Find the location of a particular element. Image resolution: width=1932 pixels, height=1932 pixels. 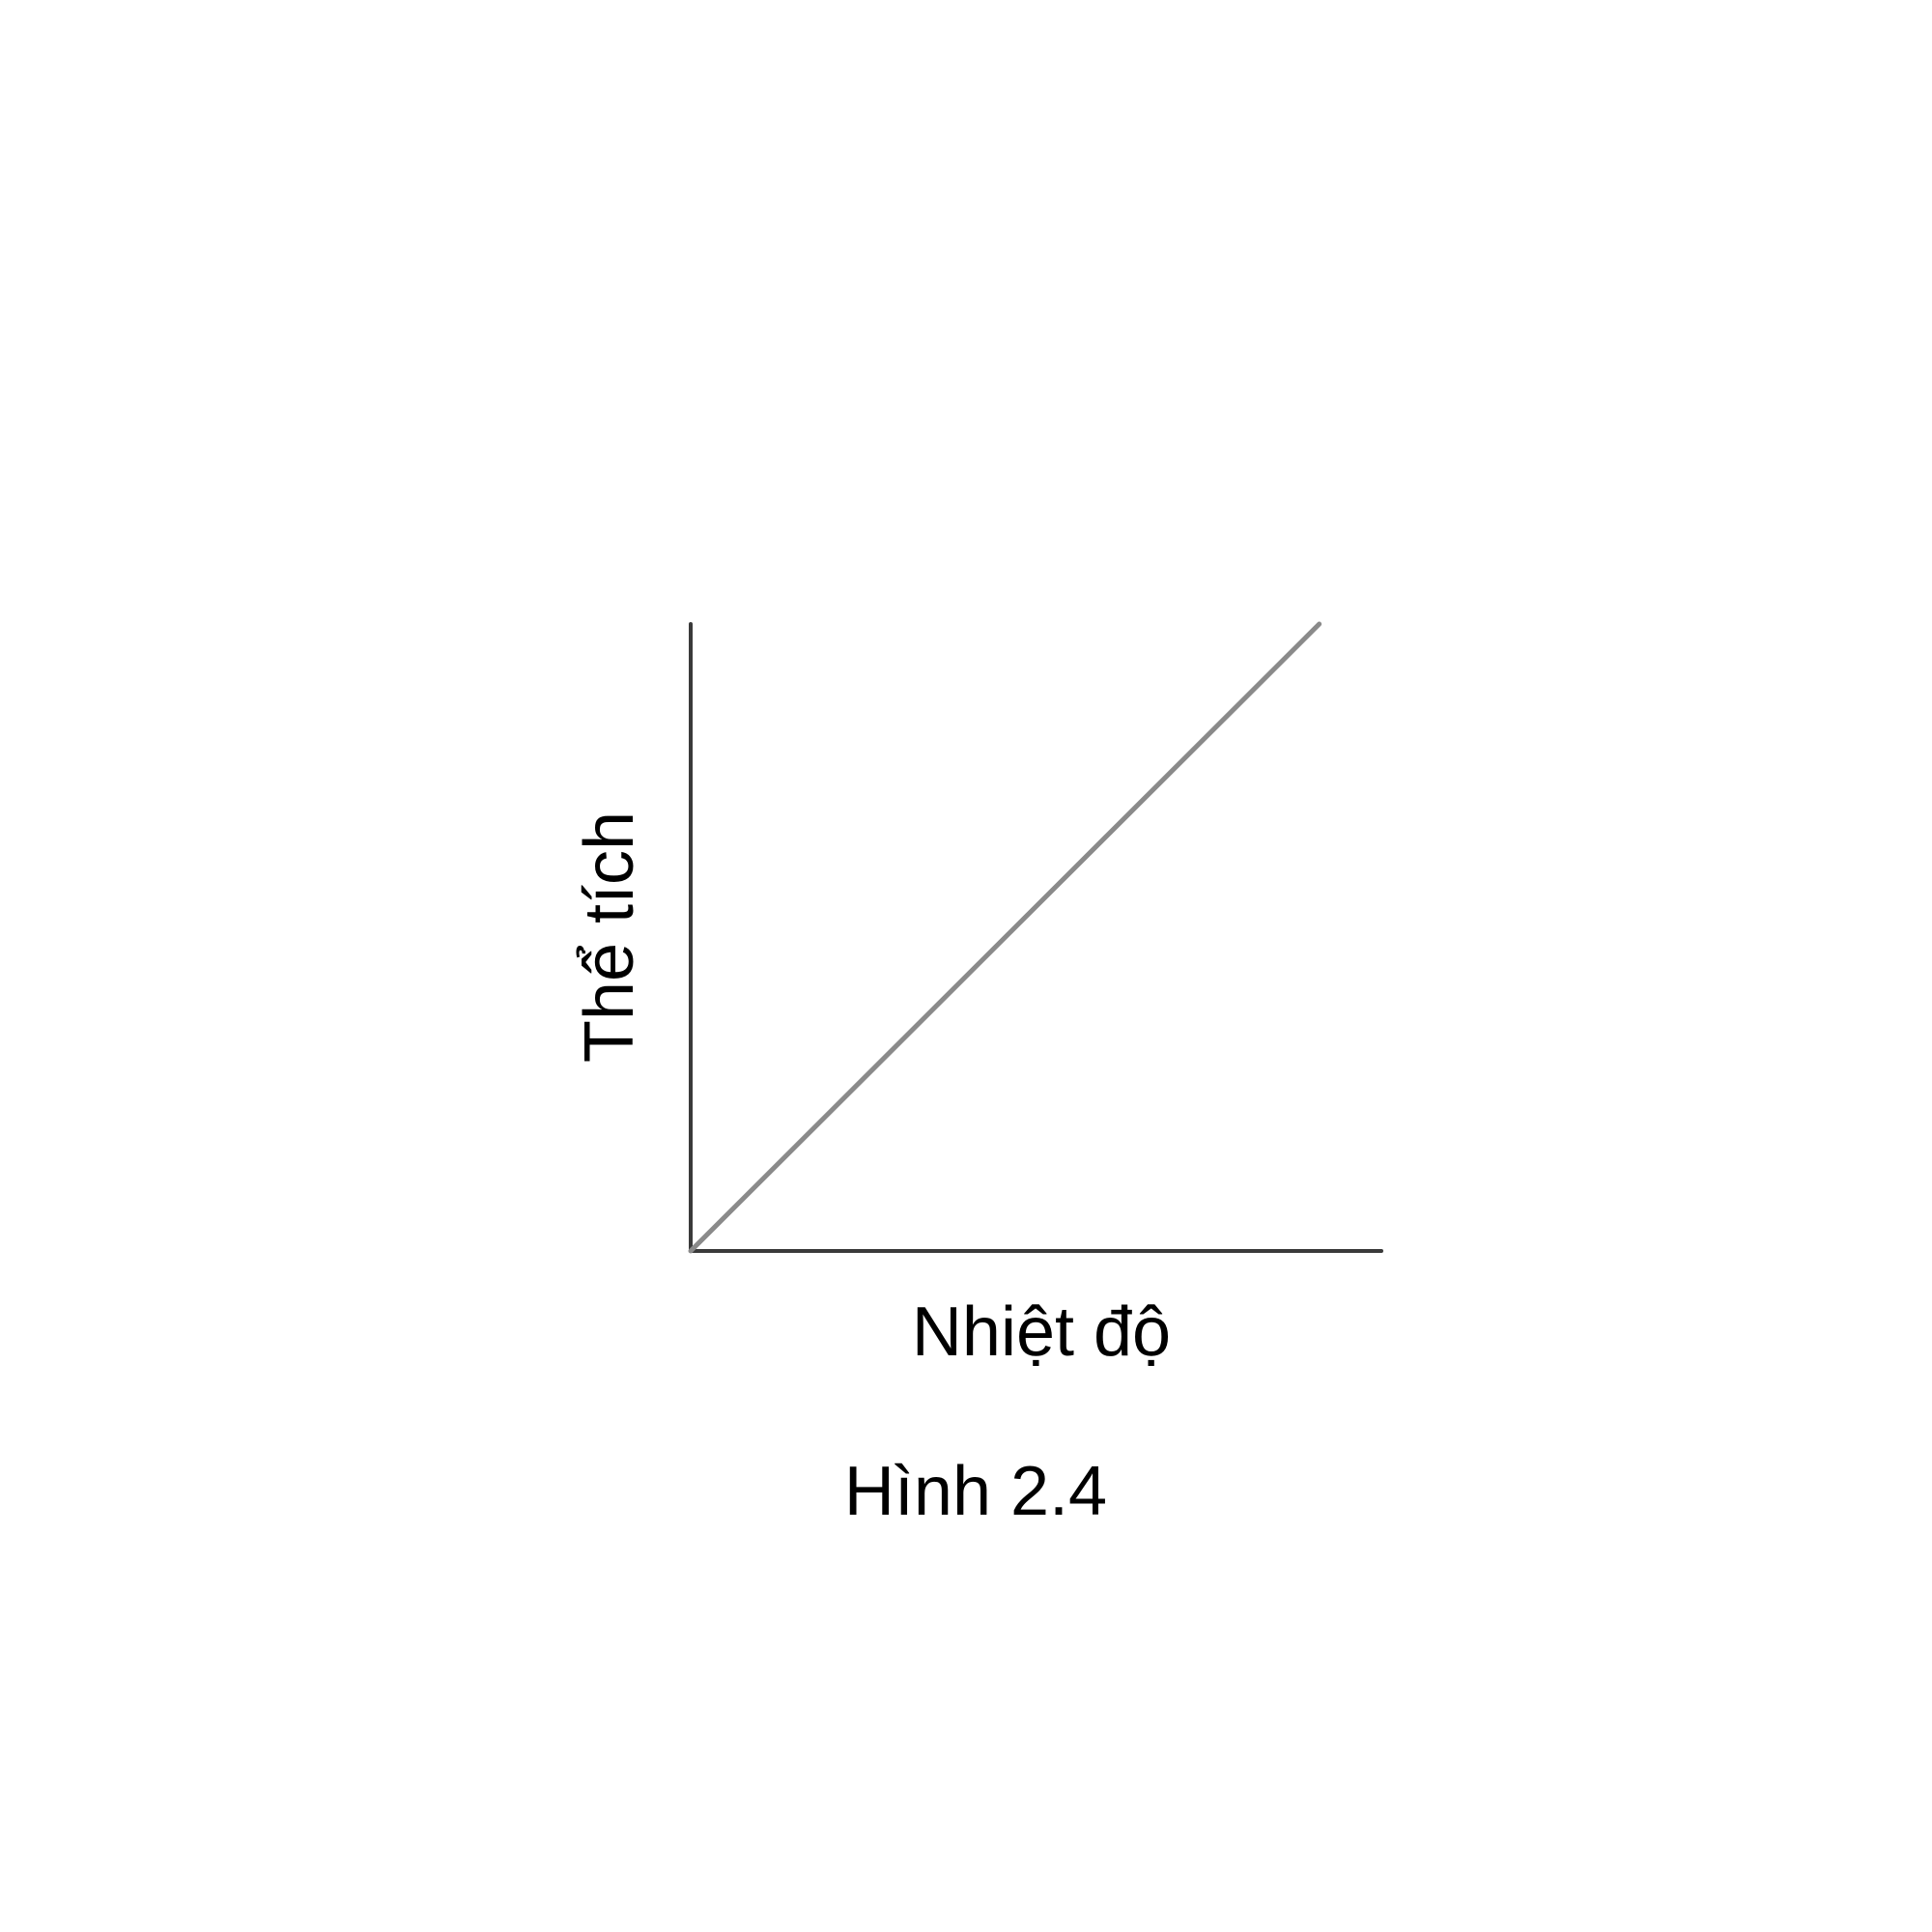

x-axis-label: Nhiệt độ is located at coordinates (1041, 1332).